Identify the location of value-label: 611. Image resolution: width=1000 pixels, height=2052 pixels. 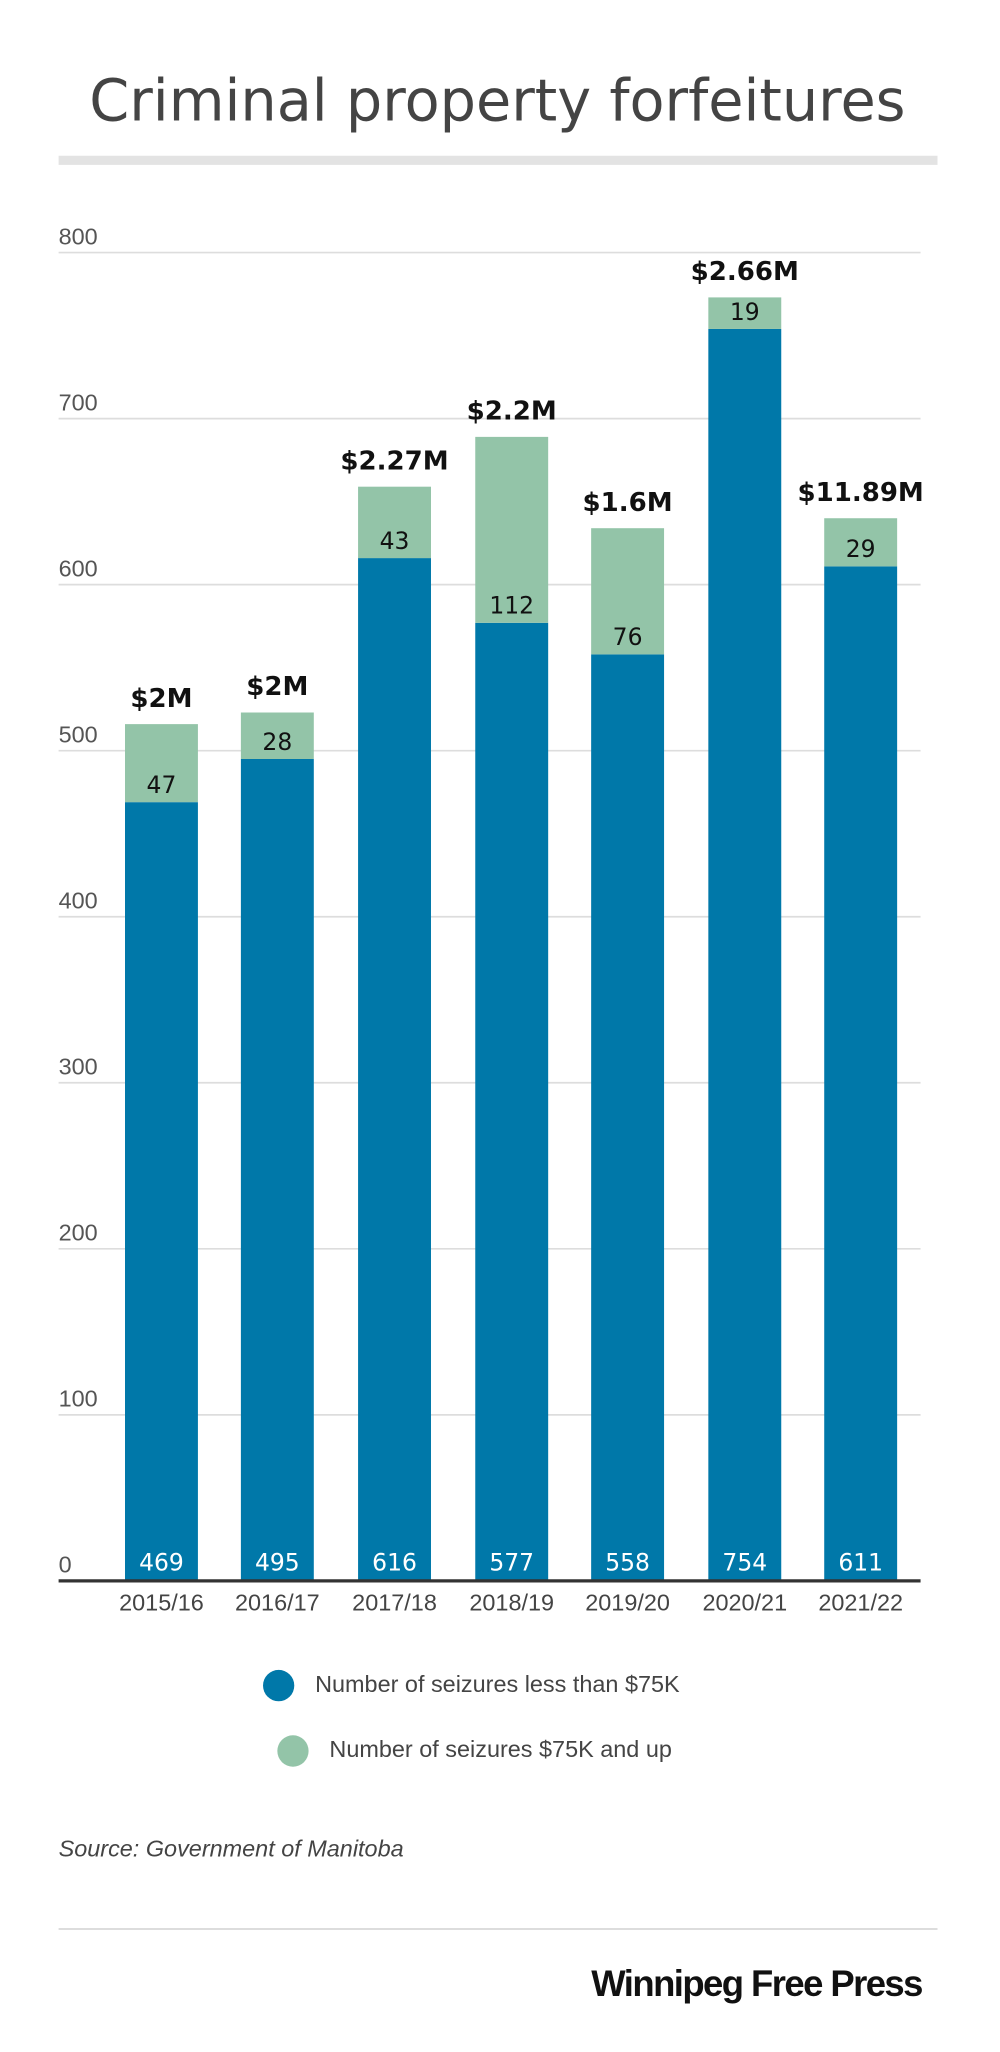
(860, 1562).